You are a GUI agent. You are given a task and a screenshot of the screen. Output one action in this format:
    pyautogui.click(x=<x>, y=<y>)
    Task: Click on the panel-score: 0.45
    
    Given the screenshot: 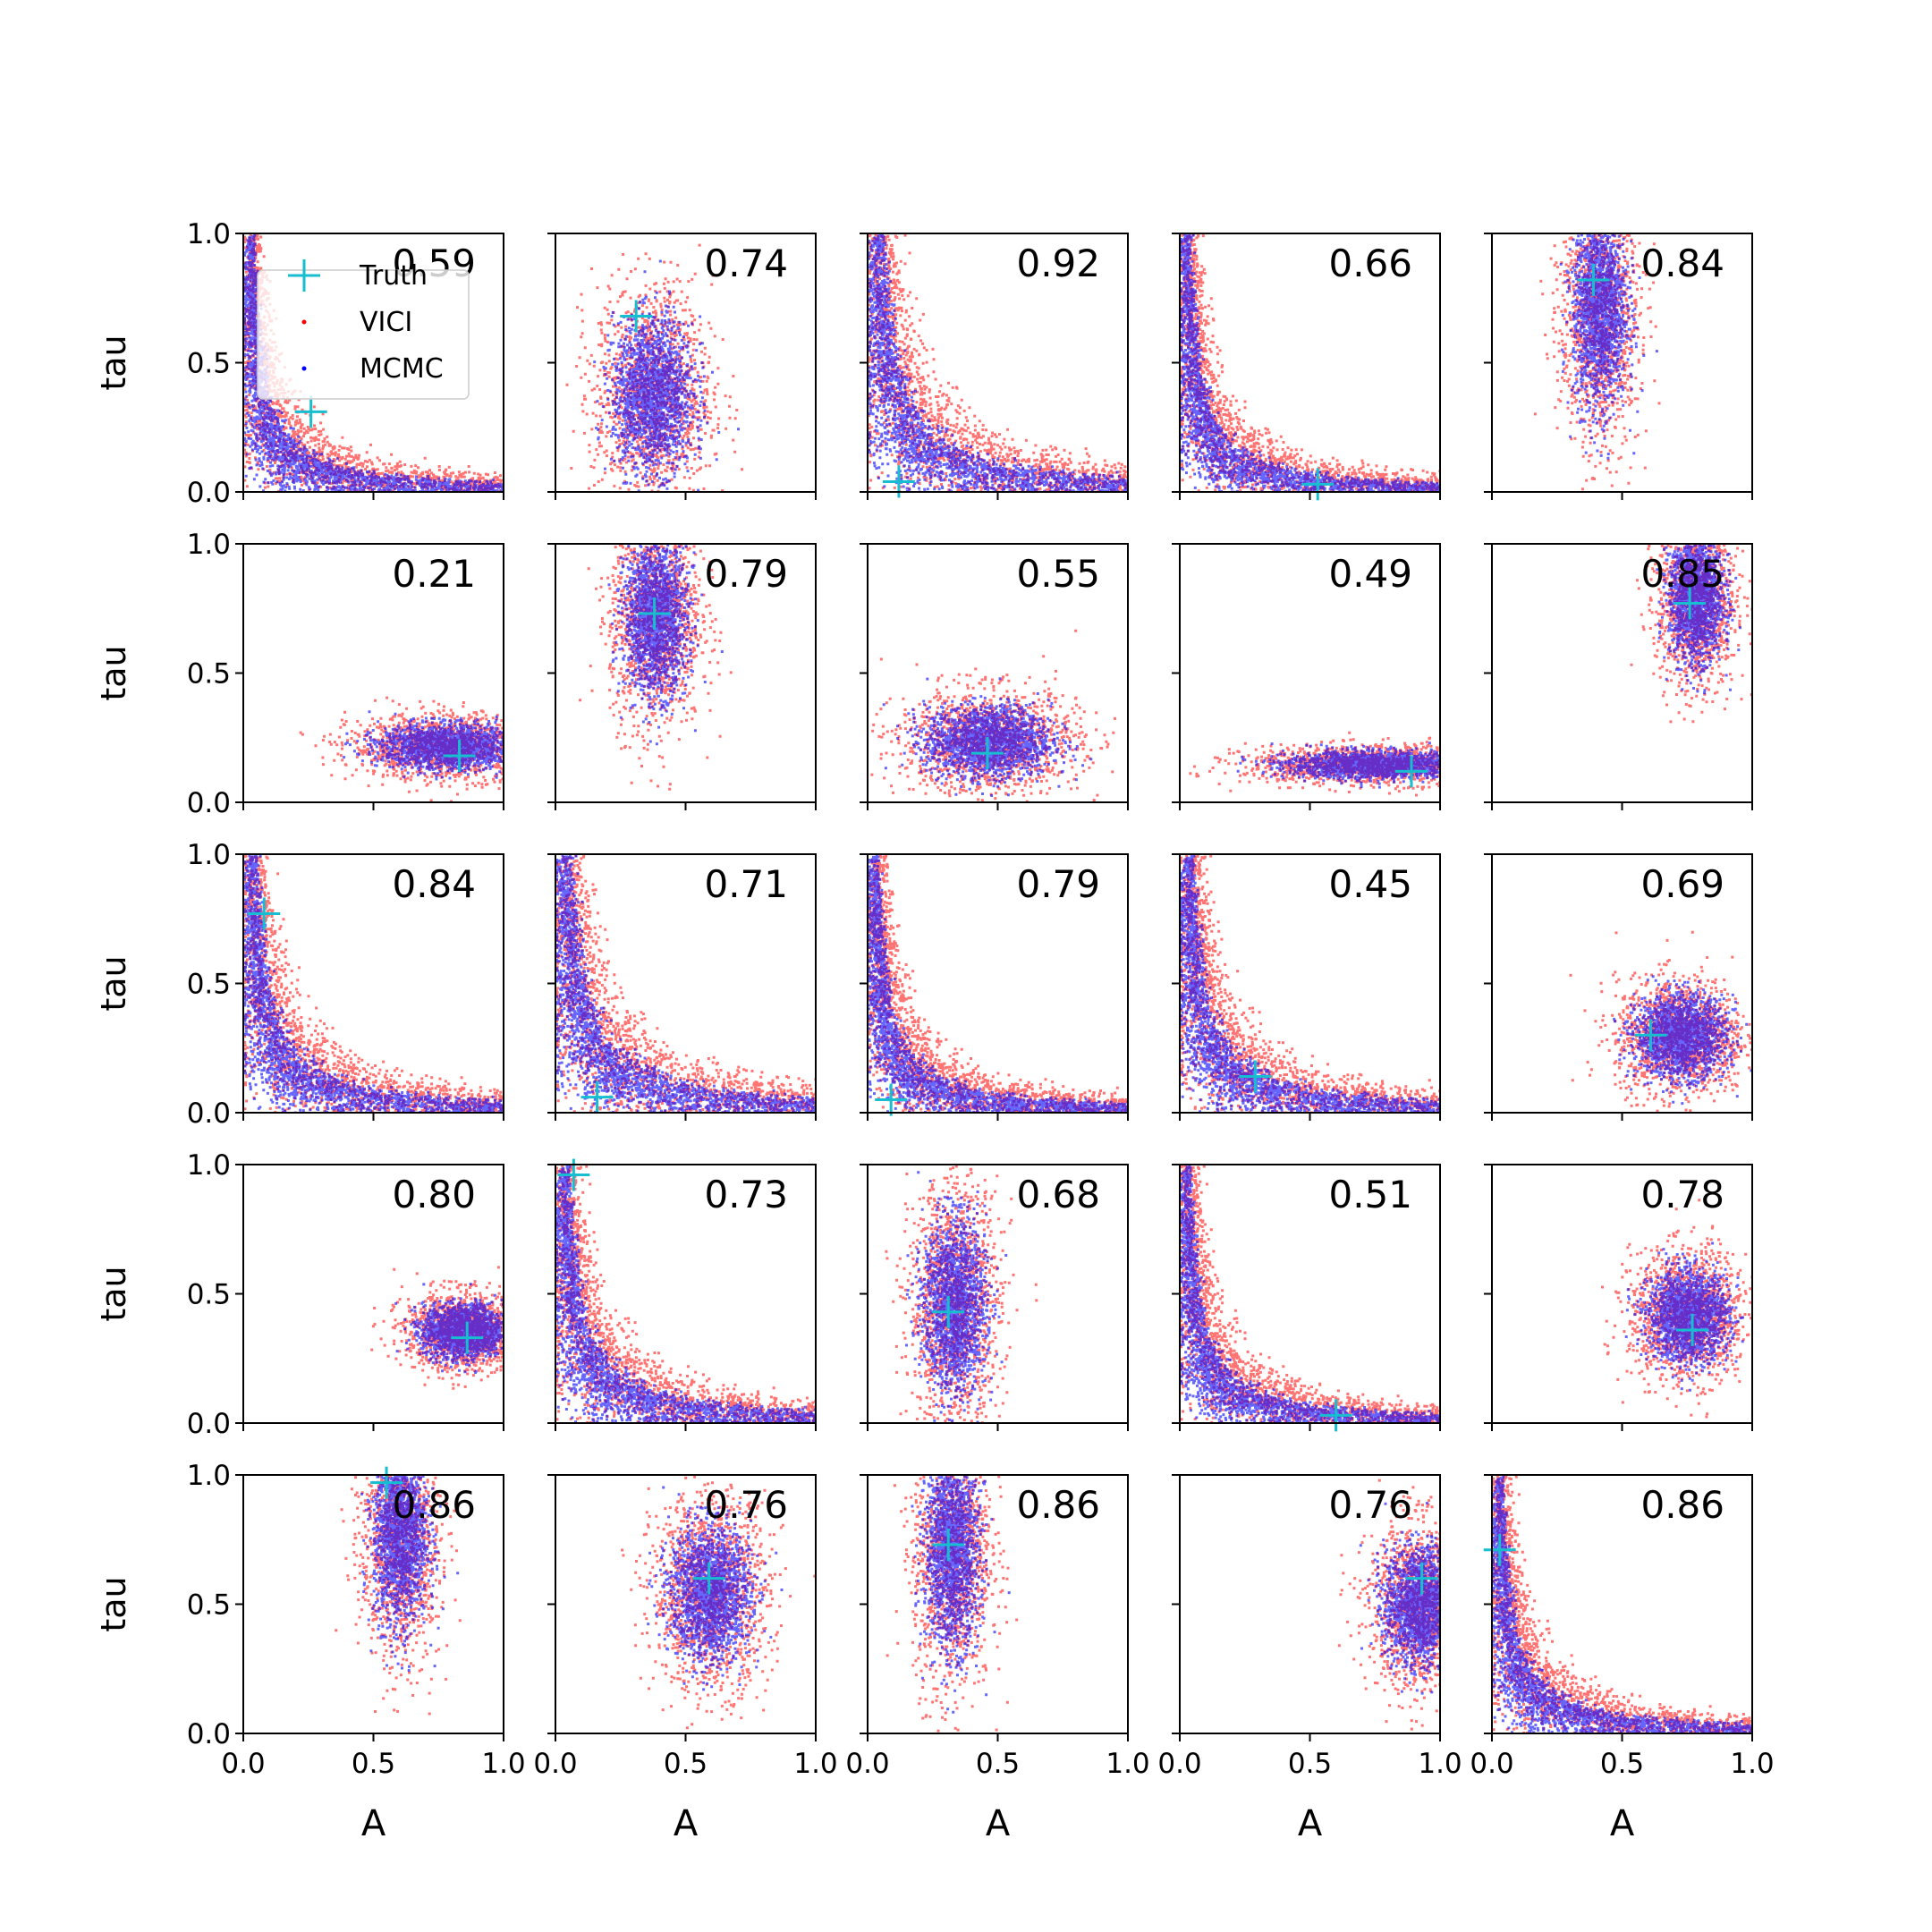 What is the action you would take?
    pyautogui.click(x=1370, y=884)
    